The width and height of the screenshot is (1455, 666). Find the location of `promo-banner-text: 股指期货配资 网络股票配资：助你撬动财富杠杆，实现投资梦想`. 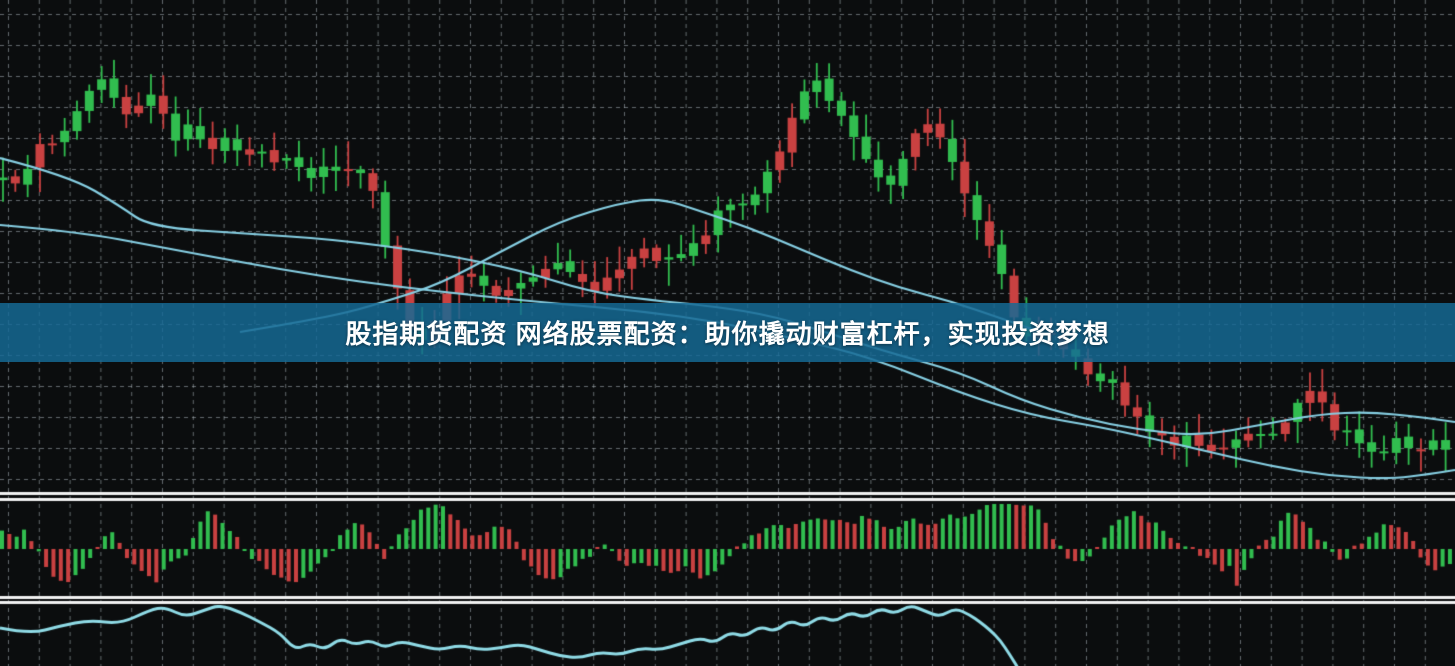

promo-banner-text: 股指期货配资 网络股票配资：助你撬动财富杠杆，实现投资梦想 is located at coordinates (727, 334).